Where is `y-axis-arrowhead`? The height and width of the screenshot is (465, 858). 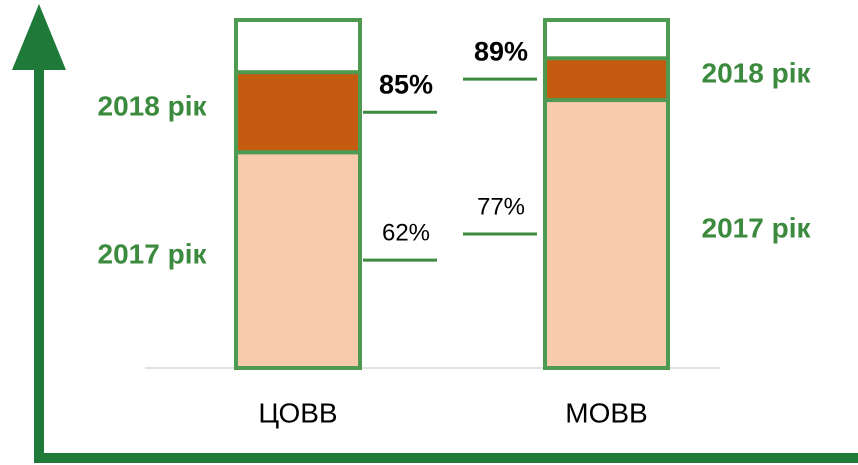
y-axis-arrowhead is located at coordinates (39, 37).